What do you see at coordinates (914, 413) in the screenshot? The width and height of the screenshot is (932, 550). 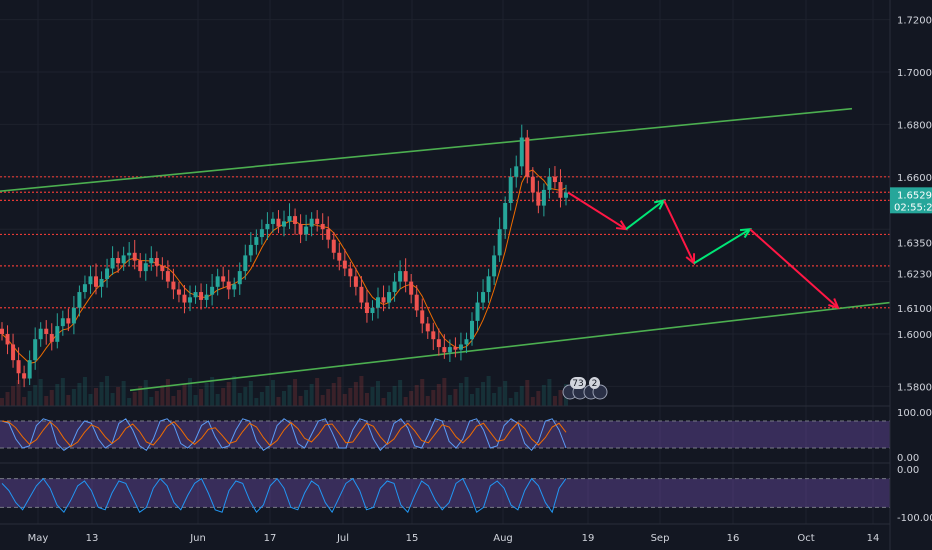 I see `stochastic-tick-label: 100.00` at bounding box center [914, 413].